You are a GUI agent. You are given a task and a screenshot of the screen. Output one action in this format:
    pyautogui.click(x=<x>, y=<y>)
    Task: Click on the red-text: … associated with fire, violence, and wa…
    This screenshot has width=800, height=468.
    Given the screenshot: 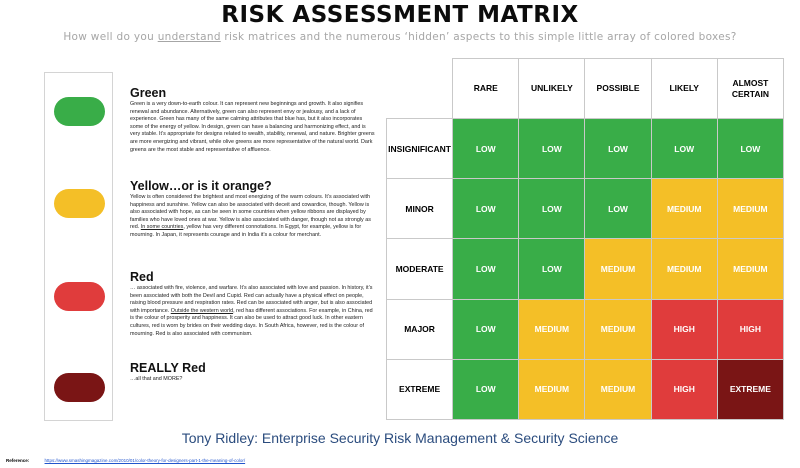 What is the action you would take?
    pyautogui.click(x=252, y=311)
    